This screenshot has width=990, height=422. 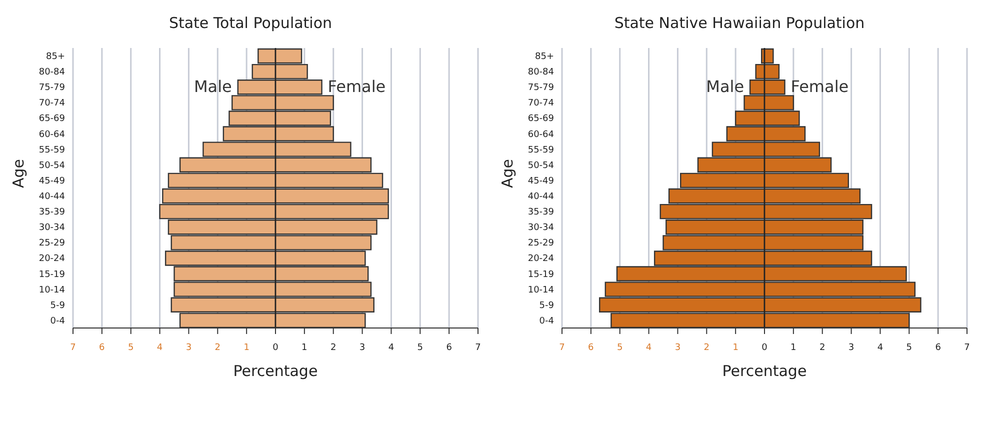 What do you see at coordinates (251, 23) in the screenshot?
I see `chart-title: State Total Population` at bounding box center [251, 23].